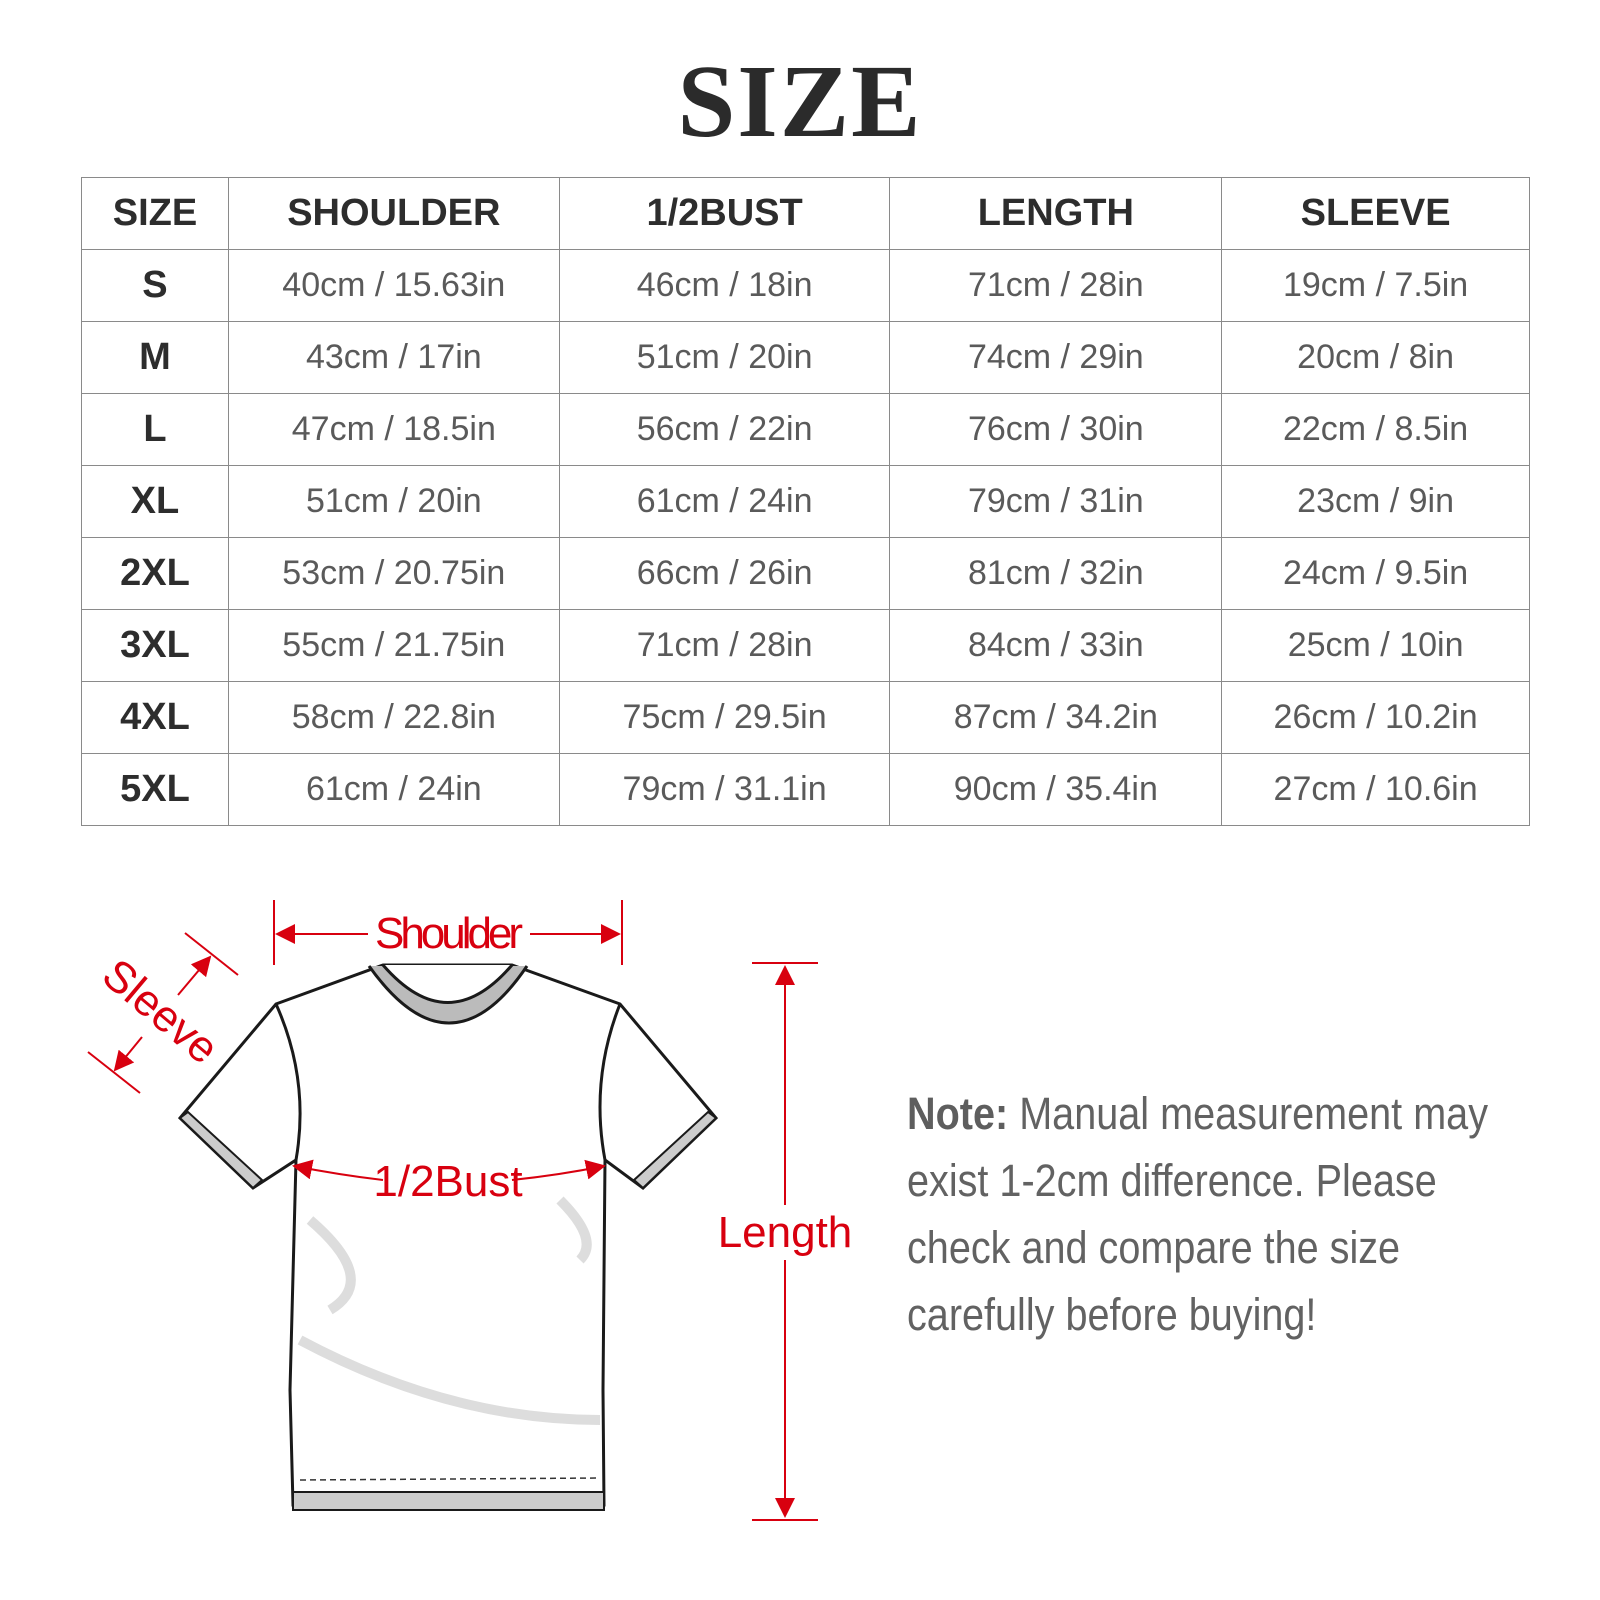 This screenshot has height=1600, width=1600. I want to click on column-header-1-2bust: 1/2BUST, so click(724, 213).